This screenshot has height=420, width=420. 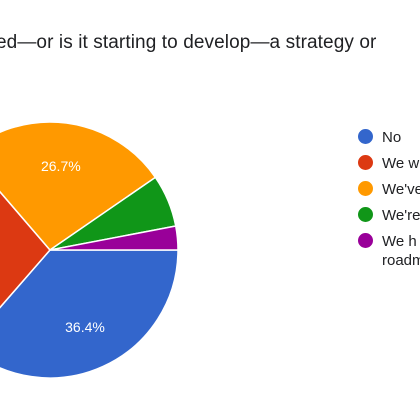 I want to click on legend-label: No, so click(x=392, y=137).